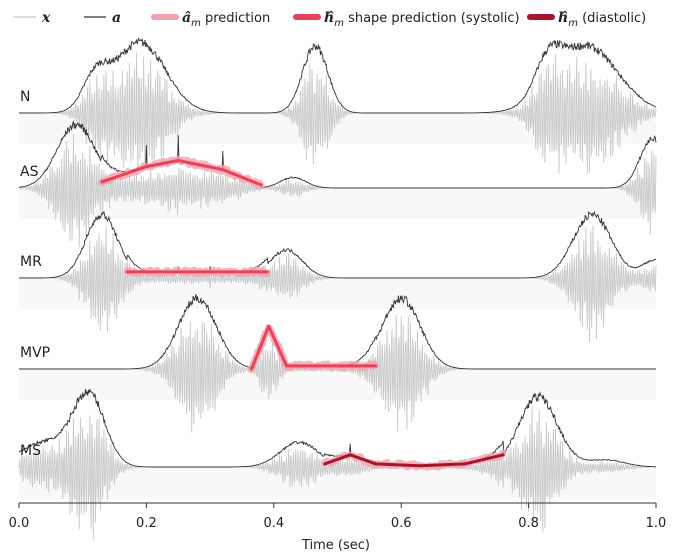 This screenshot has height=557, width=678. What do you see at coordinates (116, 18) in the screenshot?
I see `legend-label: 𝒂` at bounding box center [116, 18].